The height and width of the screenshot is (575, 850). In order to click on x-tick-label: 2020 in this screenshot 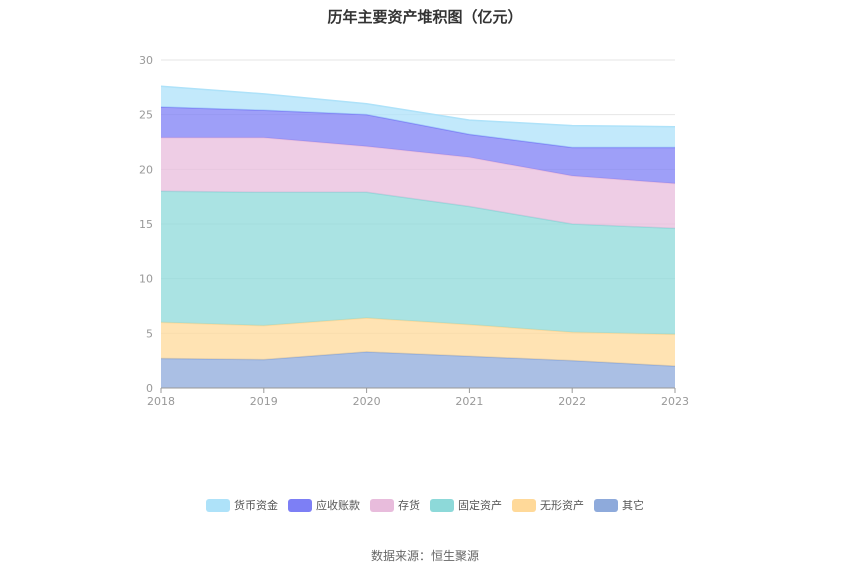, I will do `click(367, 401)`.